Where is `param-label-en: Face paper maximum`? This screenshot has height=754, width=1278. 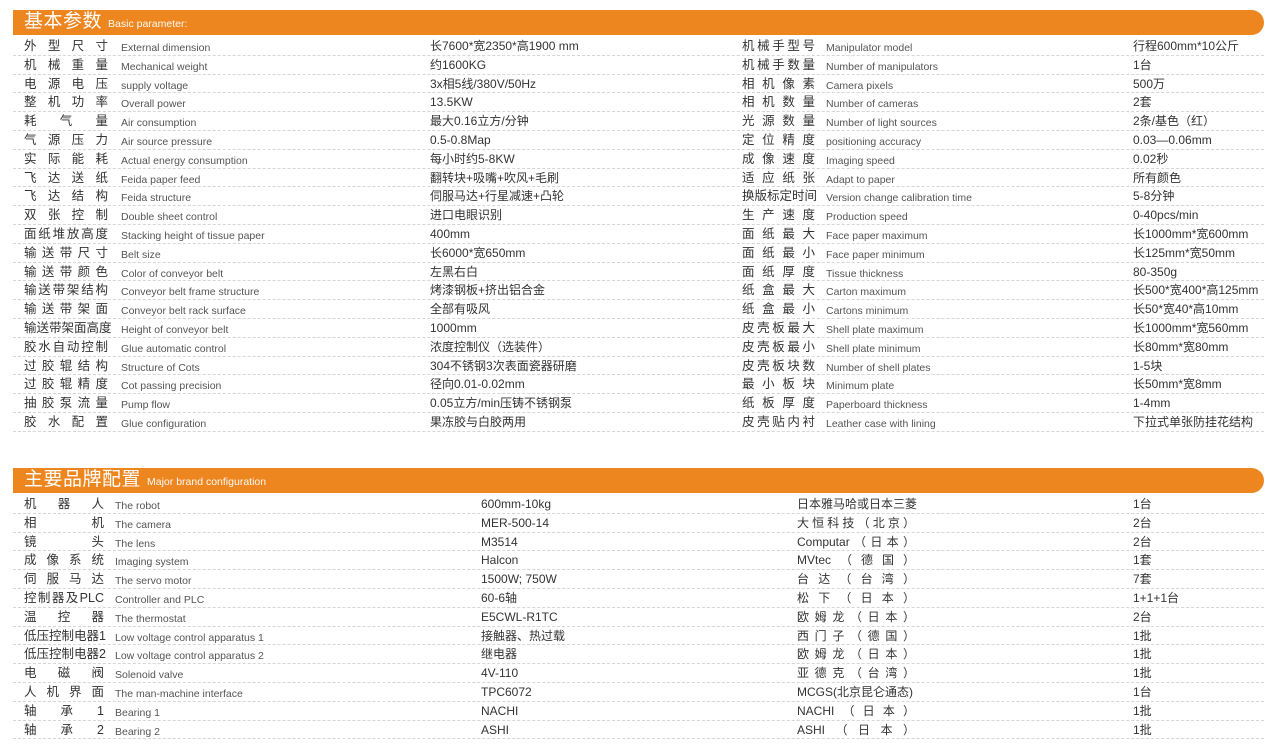
param-label-en: Face paper maximum is located at coordinates (877, 235).